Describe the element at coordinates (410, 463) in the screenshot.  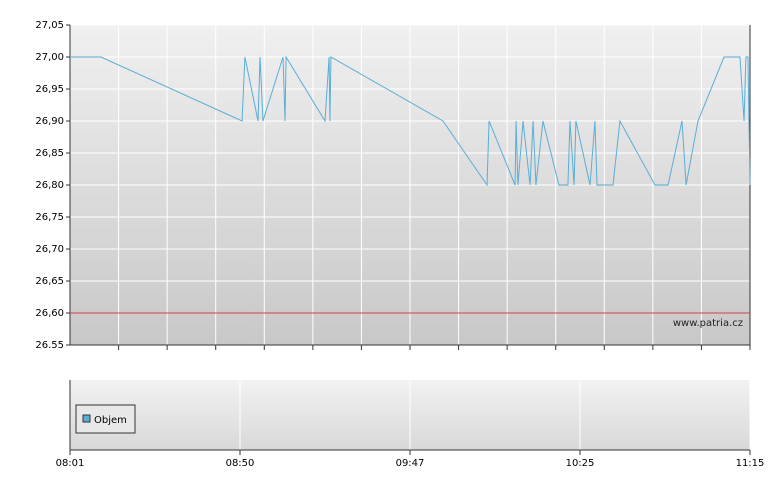
I see `x-tick-label: 09:47` at that location.